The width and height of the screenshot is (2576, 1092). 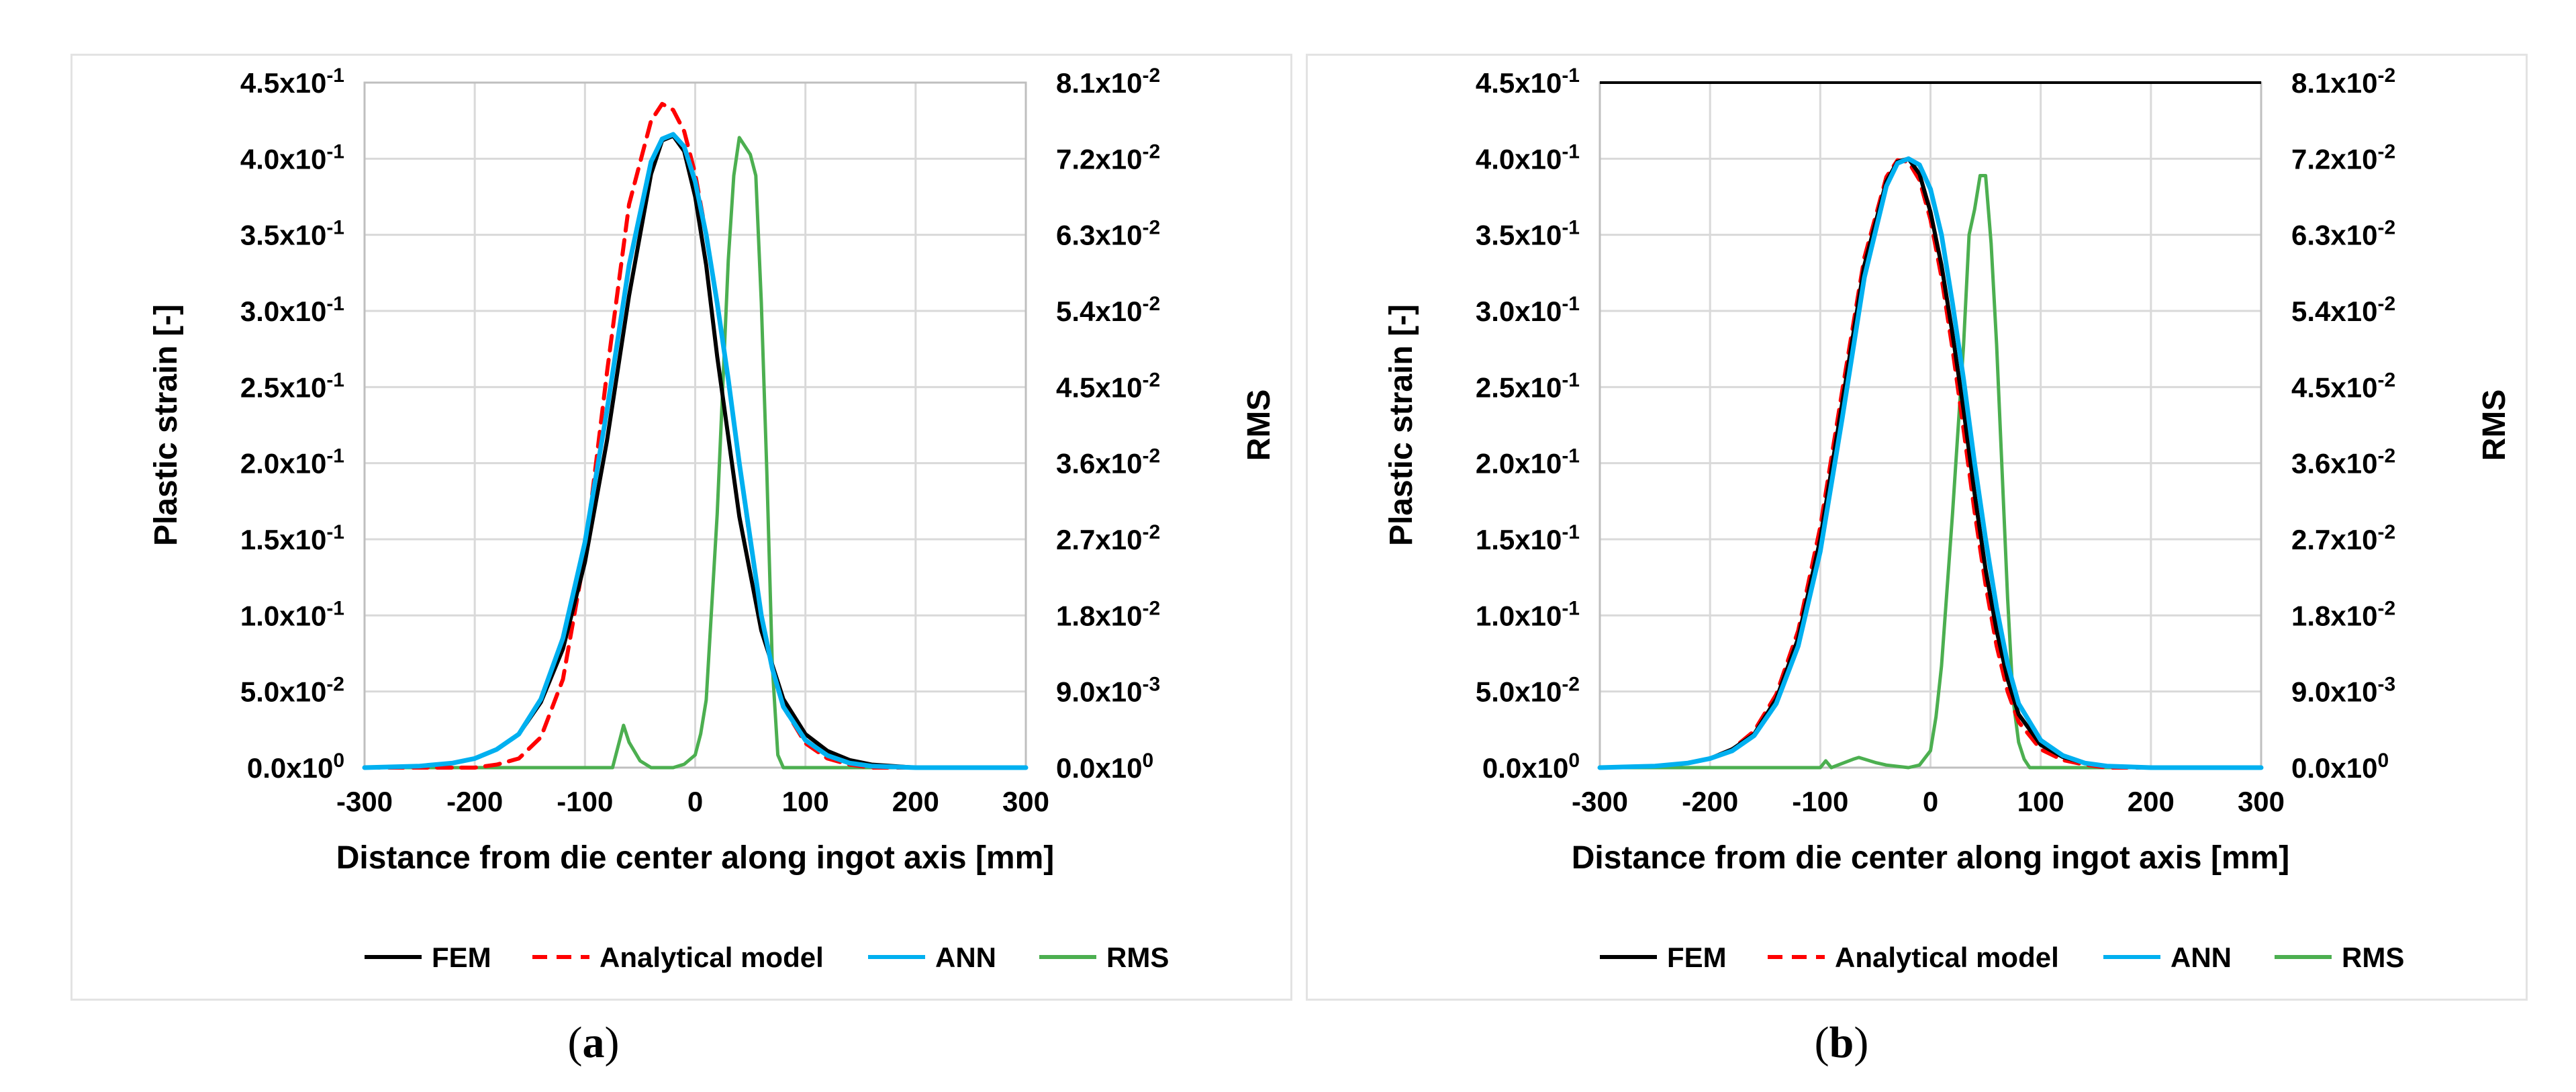 I want to click on series-line-ann, so click(x=1930, y=463).